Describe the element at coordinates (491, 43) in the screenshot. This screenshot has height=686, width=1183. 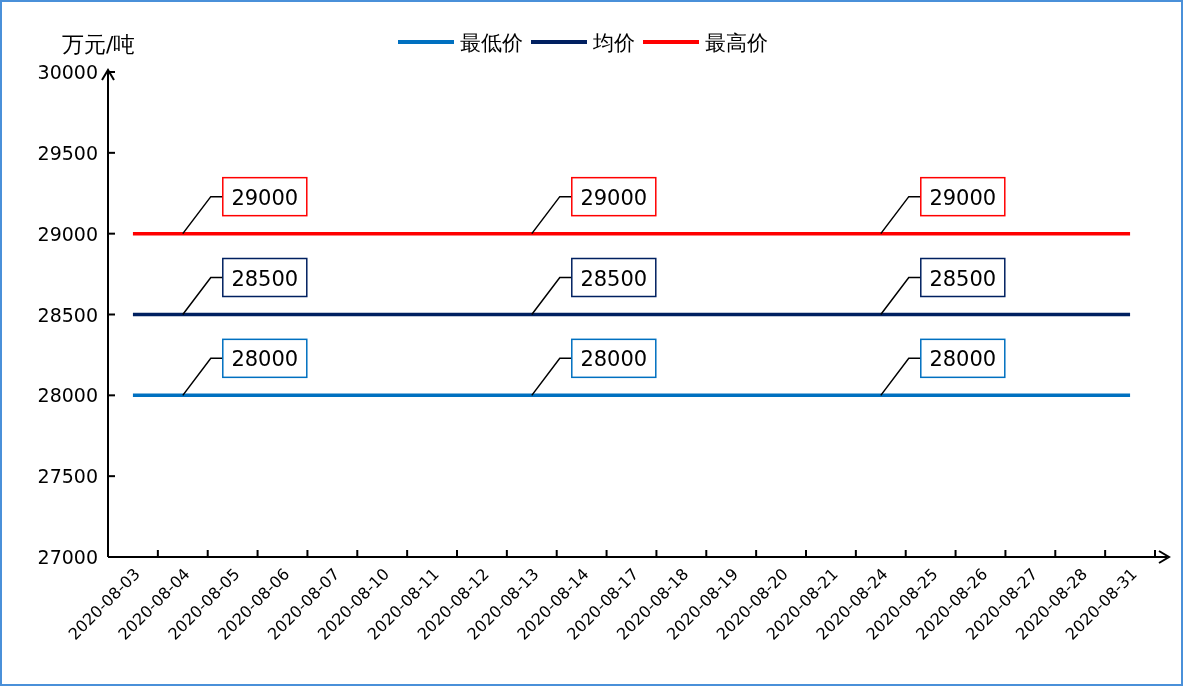
I see `legend-label: 最低价` at that location.